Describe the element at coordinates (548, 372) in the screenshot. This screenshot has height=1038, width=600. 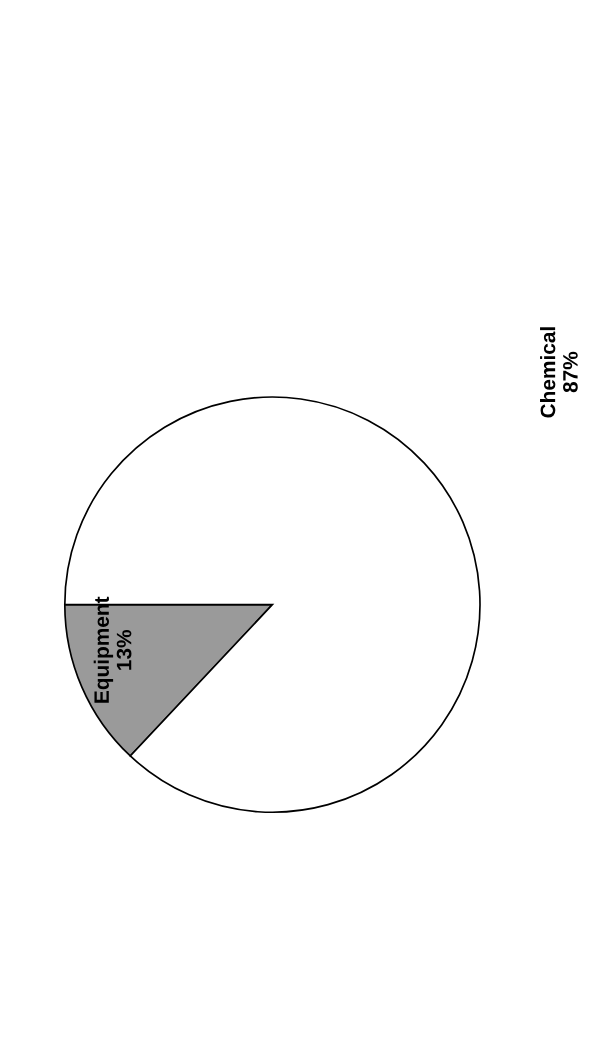
I see `slice-label: Chemical` at that location.